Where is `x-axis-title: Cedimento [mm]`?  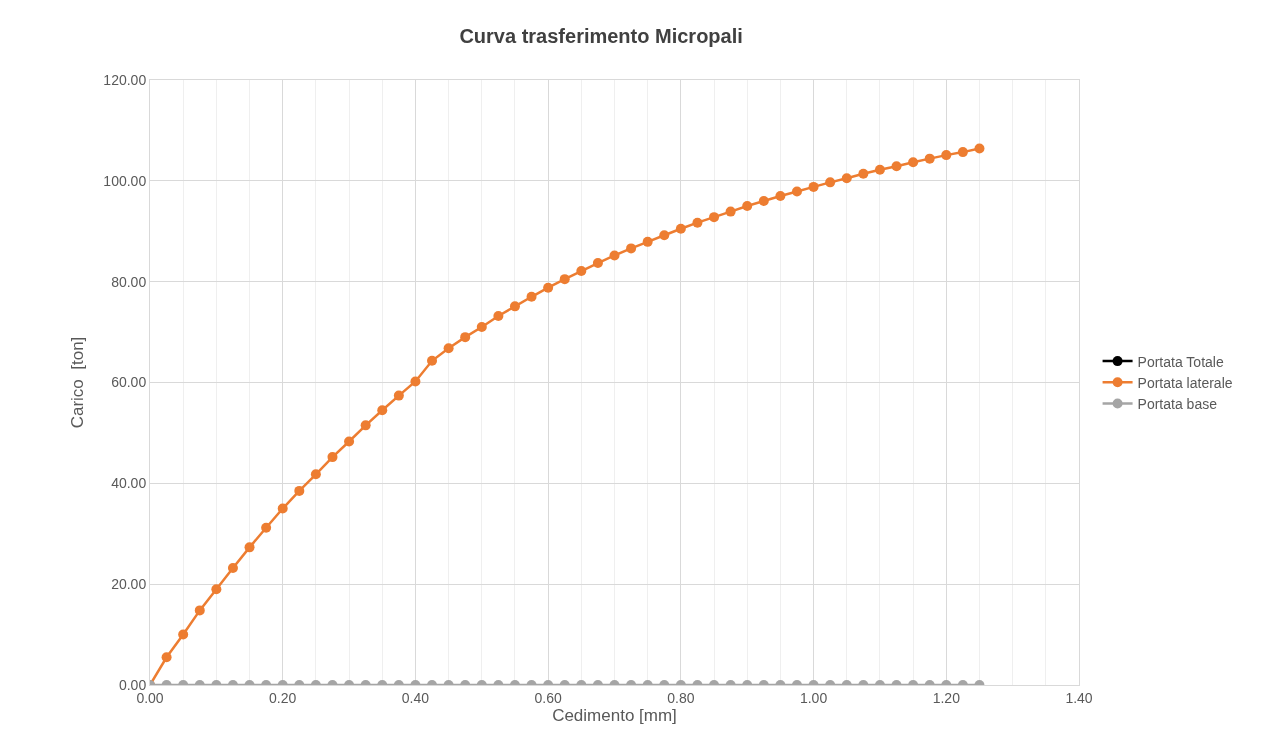
x-axis-title: Cedimento [mm] is located at coordinates (614, 715).